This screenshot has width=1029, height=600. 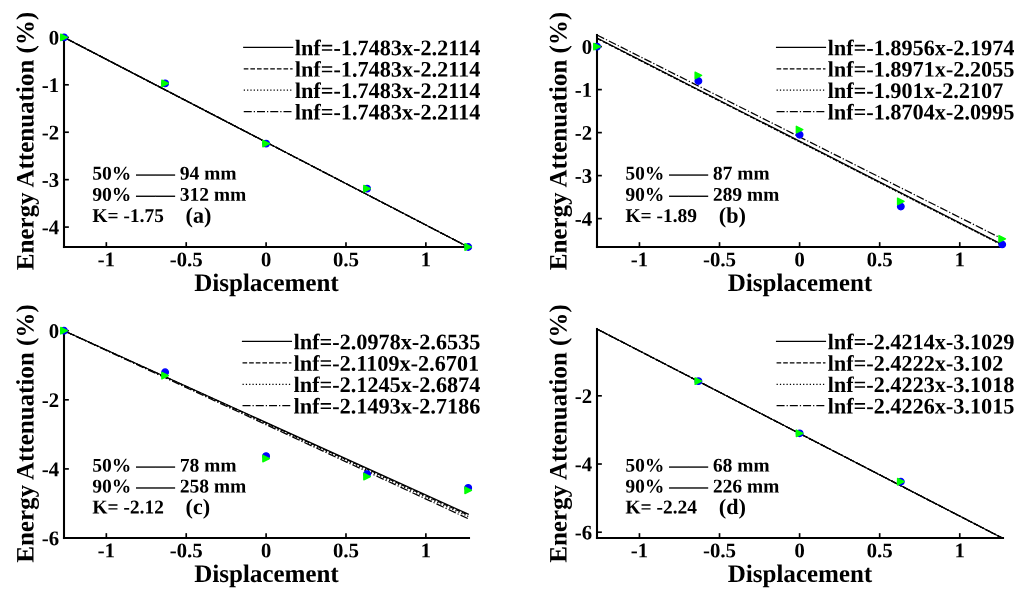 What do you see at coordinates (732, 508) in the screenshot?
I see `annotation: (d)` at bounding box center [732, 508].